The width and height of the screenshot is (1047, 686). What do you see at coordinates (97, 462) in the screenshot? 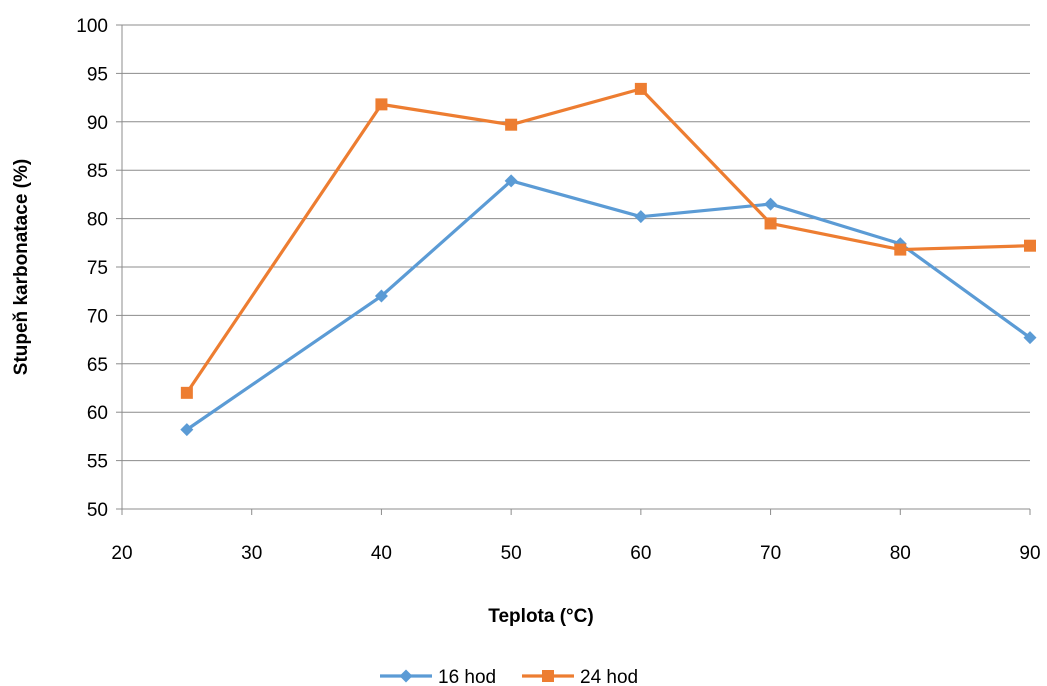
I see `y-tick-label: 55` at bounding box center [97, 462].